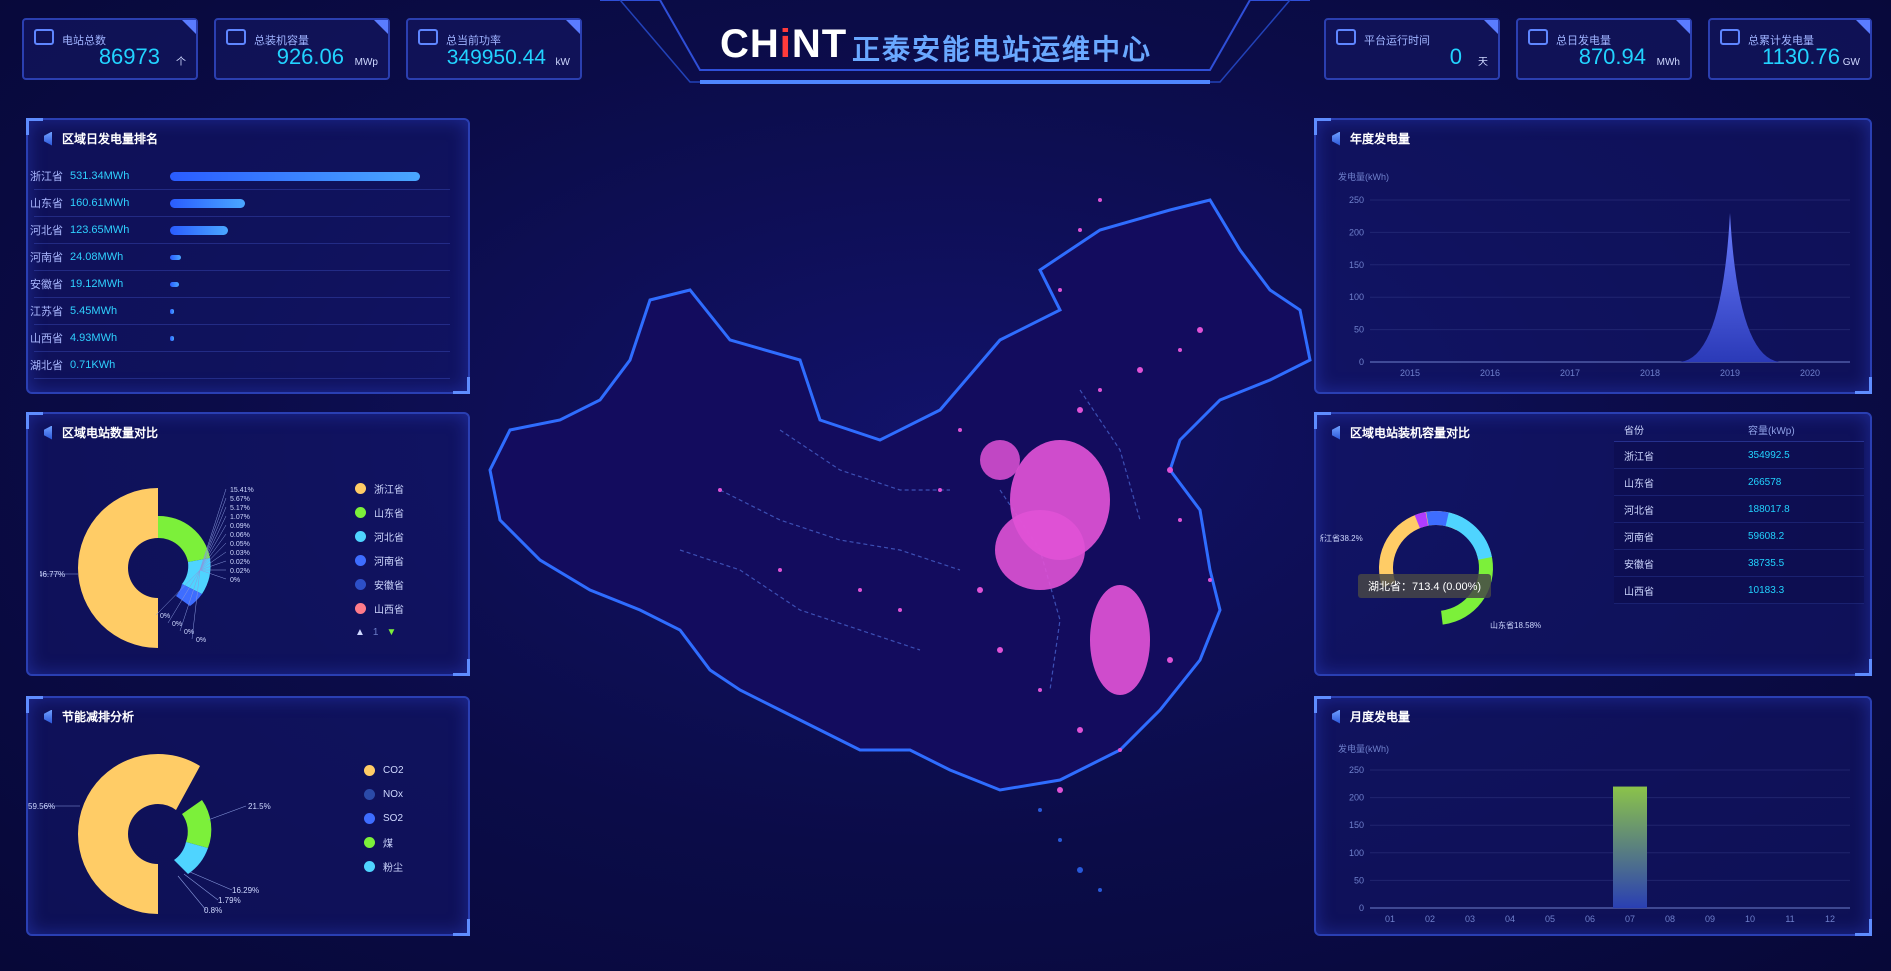 The image size is (1891, 971). Describe the element at coordinates (73, 365) in the screenshot. I see `ranking-row: 湖北省 0.71KWh` at that location.